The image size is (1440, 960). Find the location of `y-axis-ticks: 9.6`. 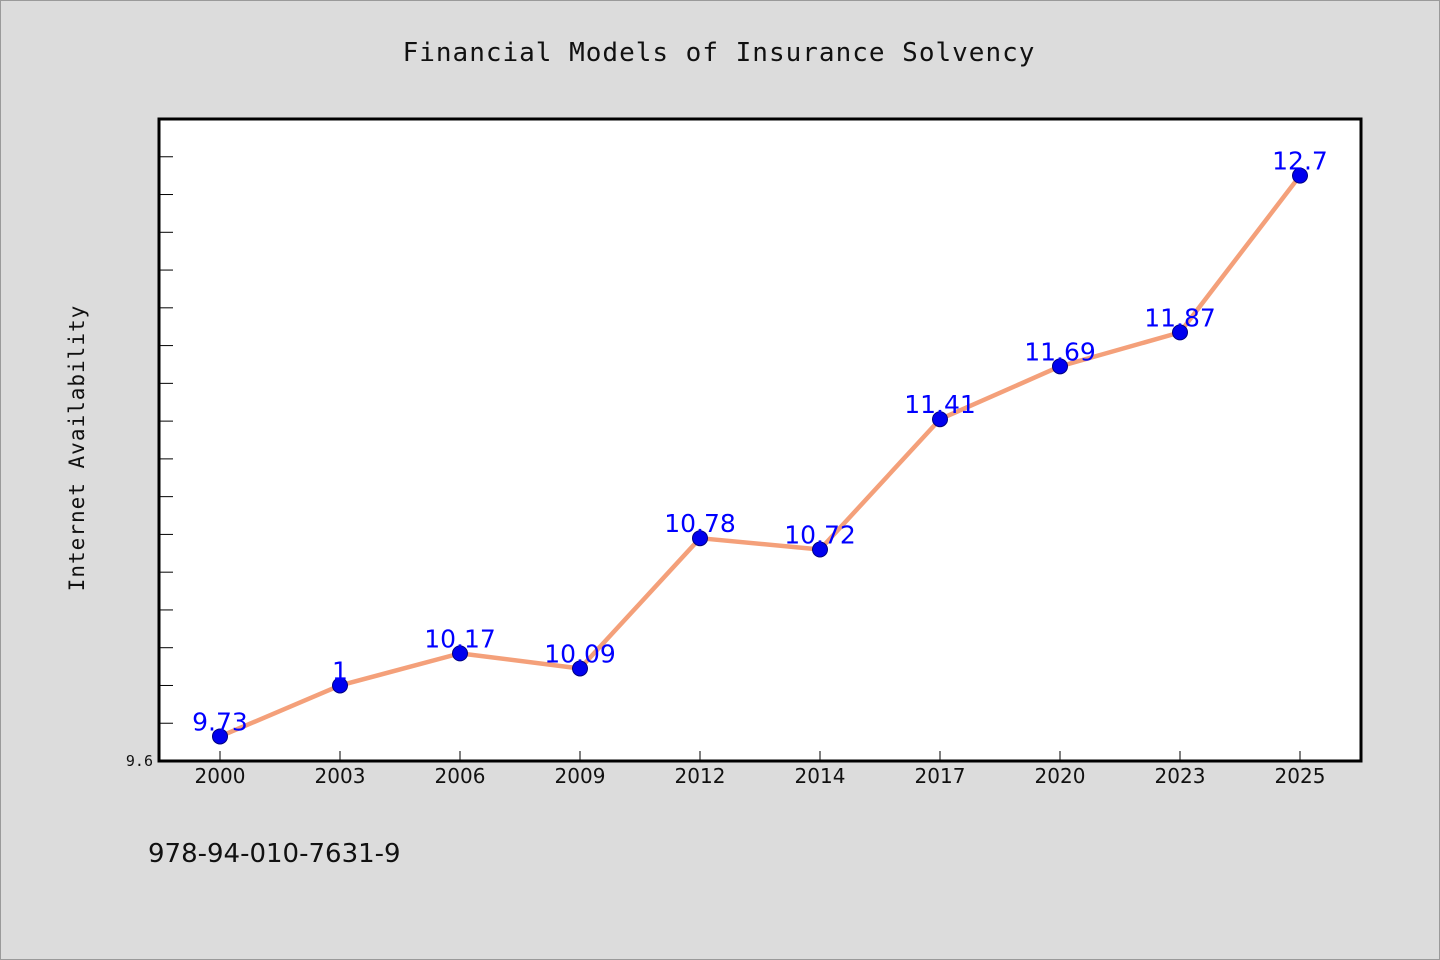

y-axis-ticks: 9.6 is located at coordinates (149, 463).